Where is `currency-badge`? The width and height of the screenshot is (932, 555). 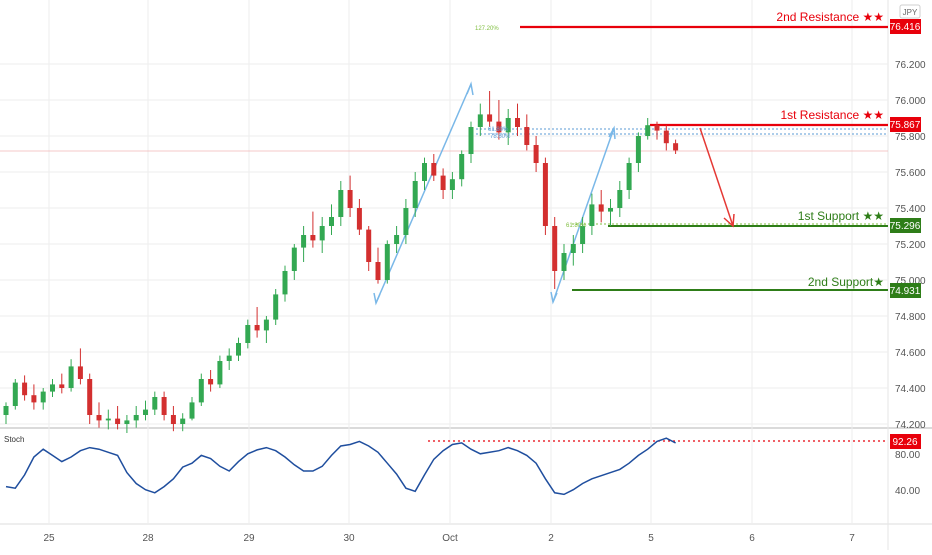
currency-badge is located at coordinates (910, 11).